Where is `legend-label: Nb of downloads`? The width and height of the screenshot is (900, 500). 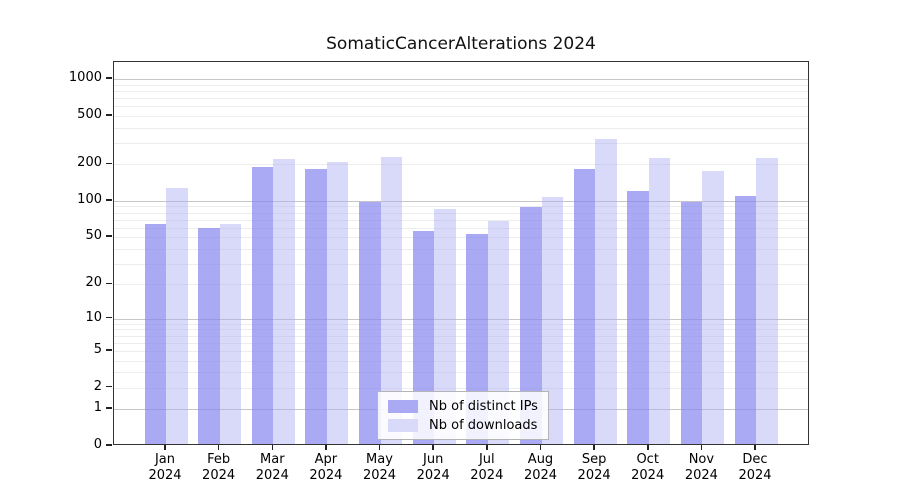
legend-label: Nb of downloads is located at coordinates (483, 425).